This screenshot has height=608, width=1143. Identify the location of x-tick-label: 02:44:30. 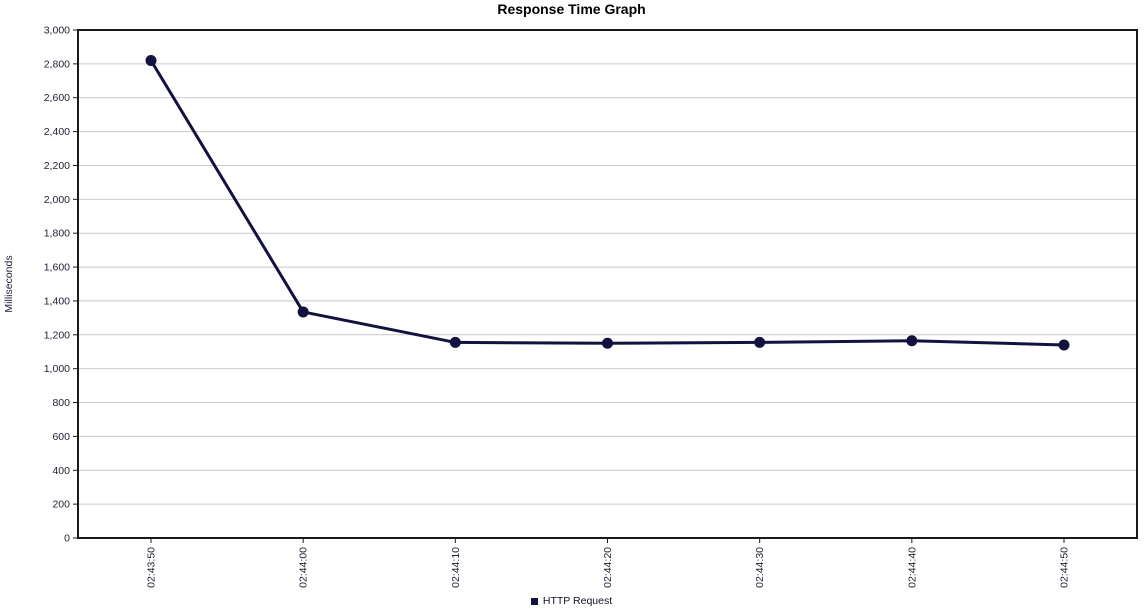
(760, 567).